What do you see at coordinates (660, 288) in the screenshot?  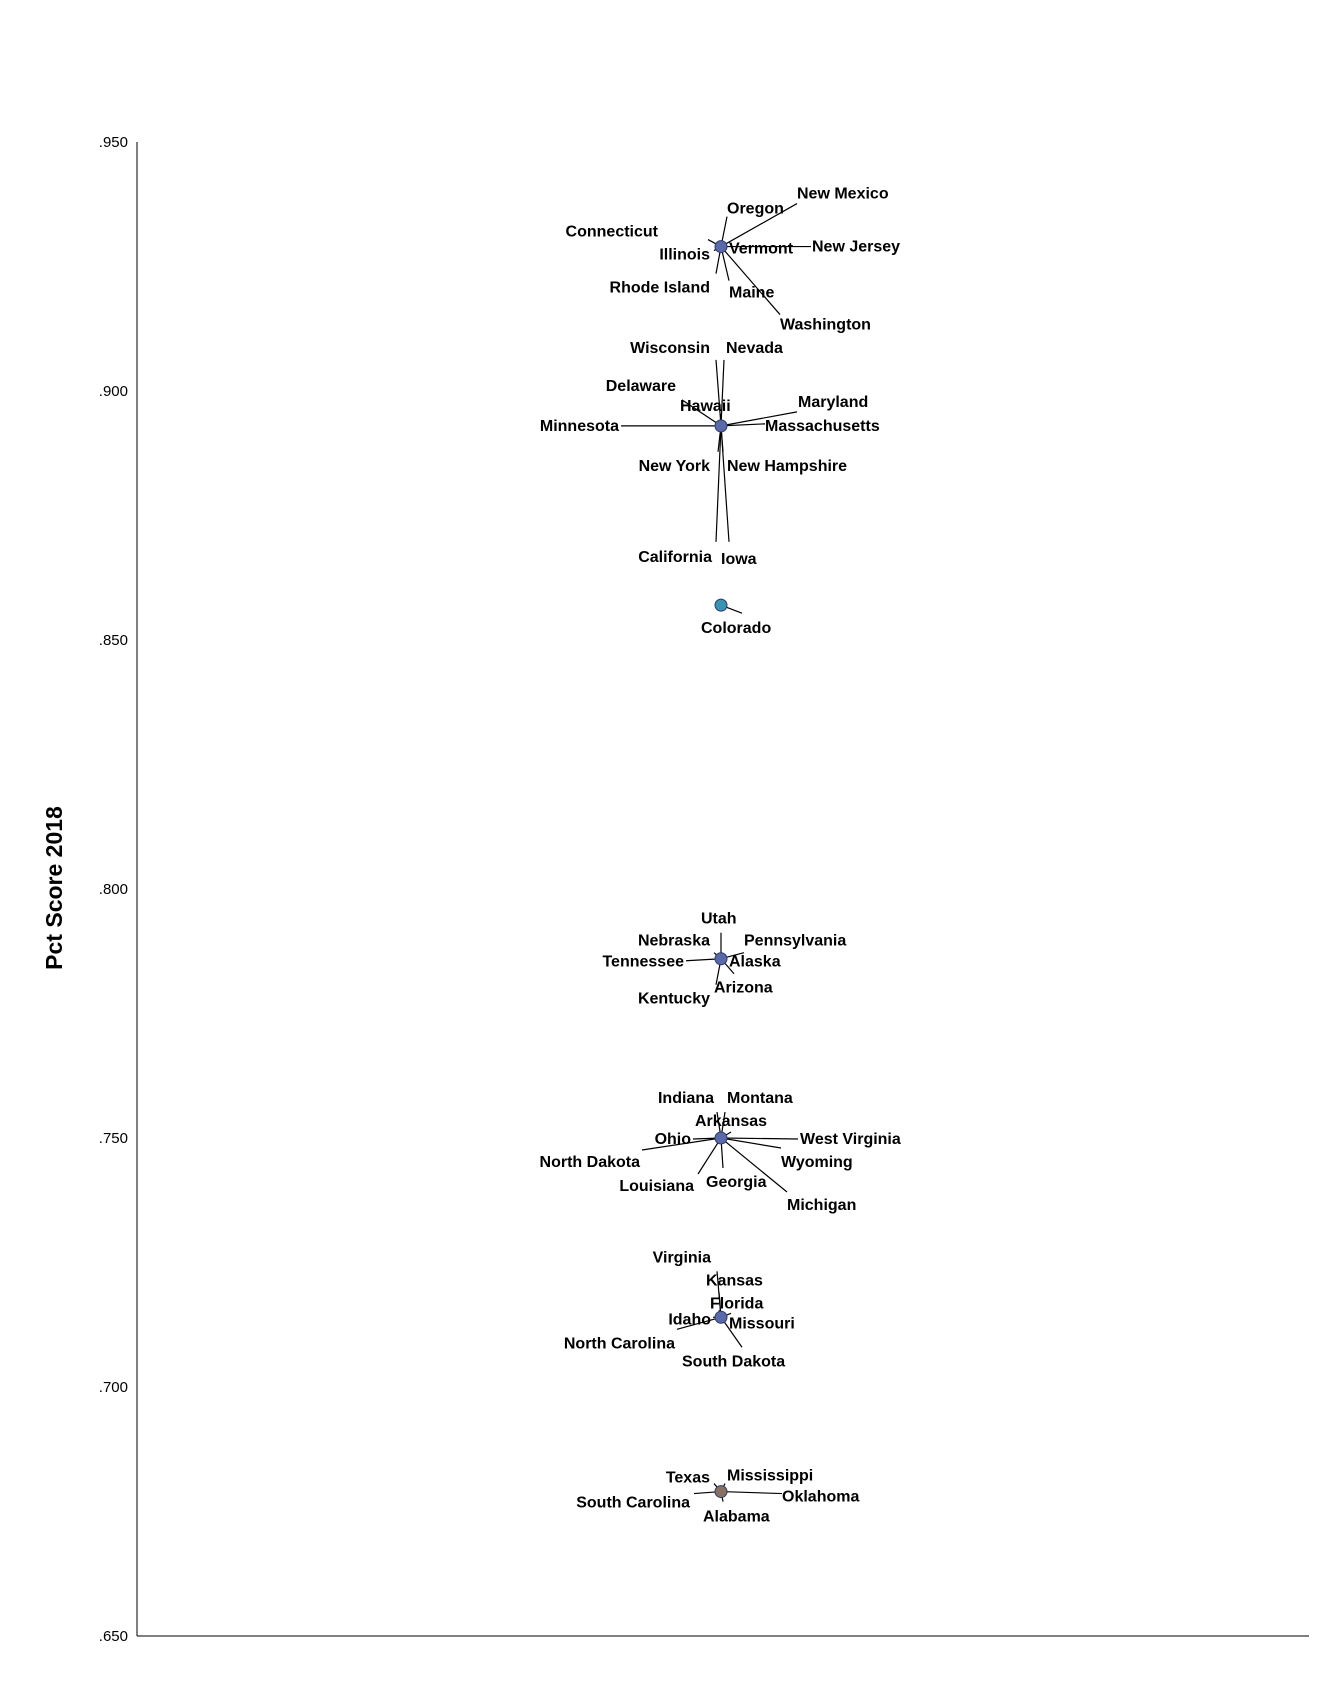 I see `state-label: Rhode Island` at bounding box center [660, 288].